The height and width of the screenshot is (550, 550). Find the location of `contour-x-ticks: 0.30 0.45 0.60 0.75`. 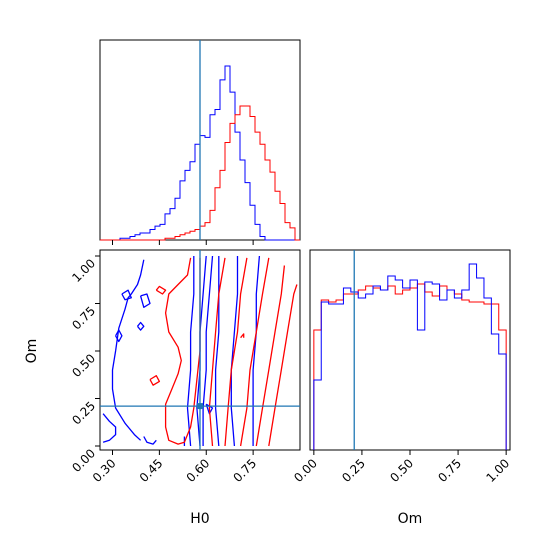

contour-x-ticks: 0.30 0.45 0.60 0.75 is located at coordinates (174, 467).